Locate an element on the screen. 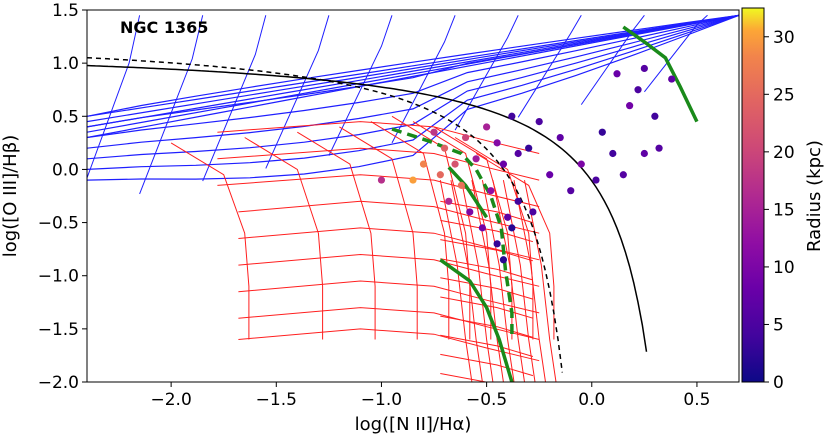  y-tick-label: −1.0 is located at coordinates (58, 277).